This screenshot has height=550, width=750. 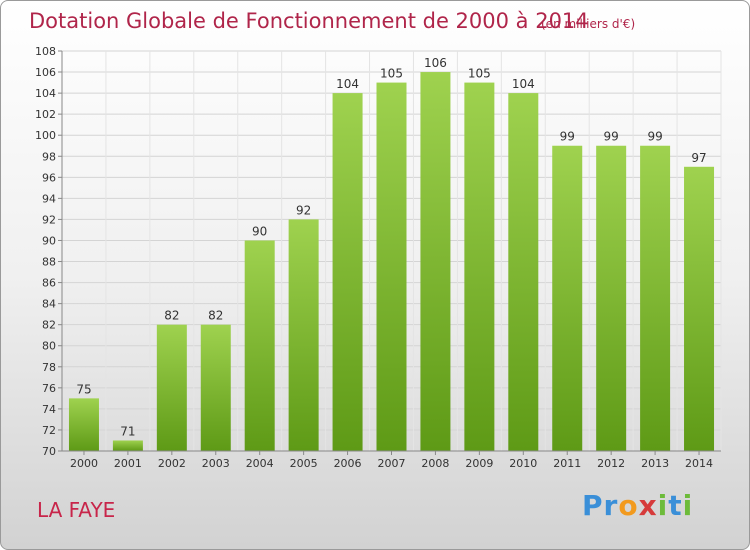 I want to click on x-tick-label: 2000, so click(x=84, y=463).